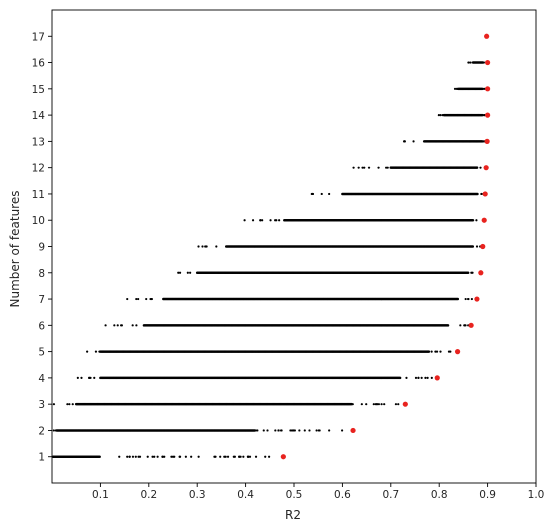 This screenshot has width=550, height=530. What do you see at coordinates (15, 249) in the screenshot?
I see `y-axis-label: Number of features` at bounding box center [15, 249].